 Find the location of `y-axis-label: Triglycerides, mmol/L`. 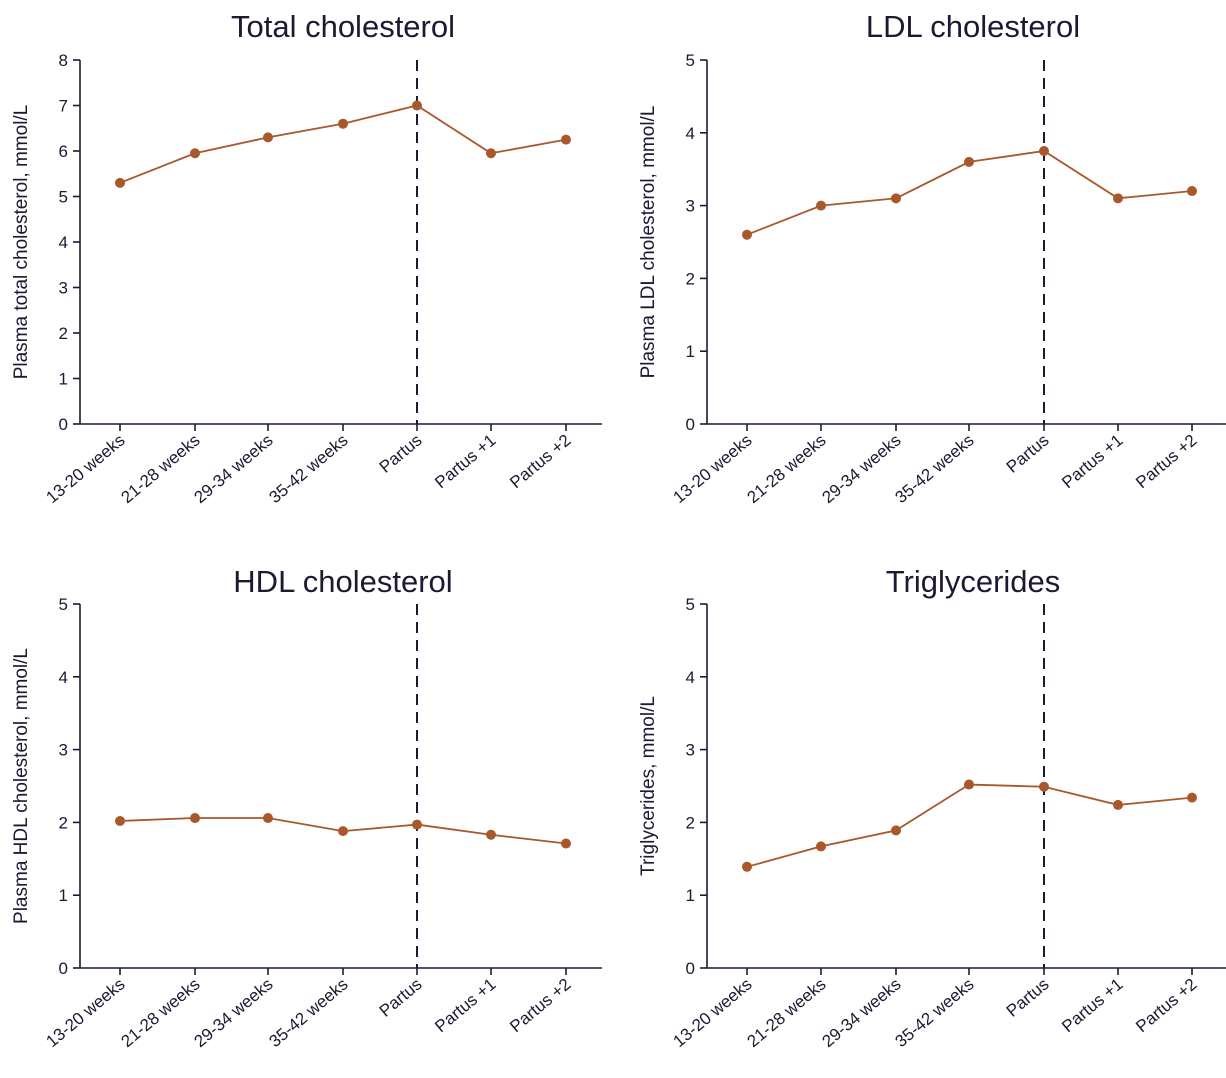

y-axis-label: Triglycerides, mmol/L is located at coordinates (648, 786).